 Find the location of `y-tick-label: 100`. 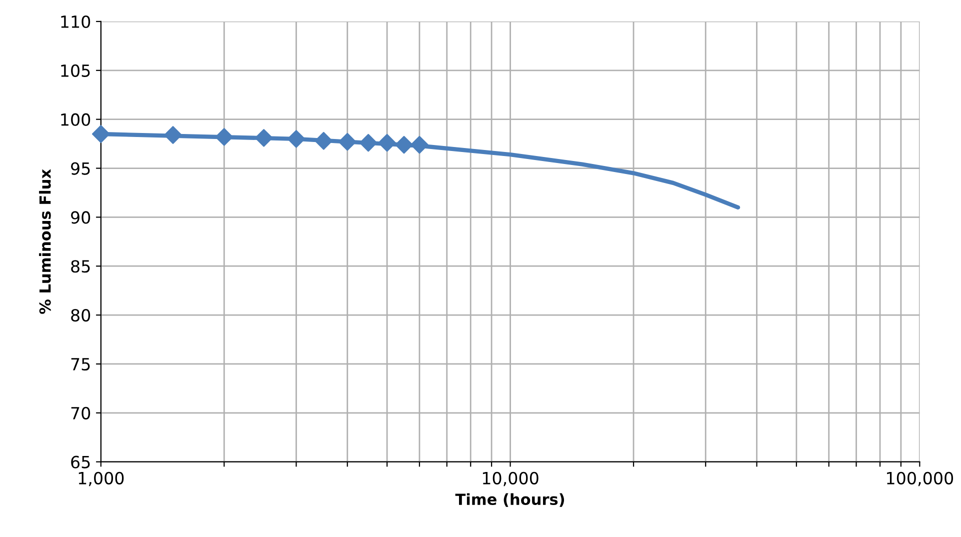

y-tick-label: 100 is located at coordinates (75, 119).